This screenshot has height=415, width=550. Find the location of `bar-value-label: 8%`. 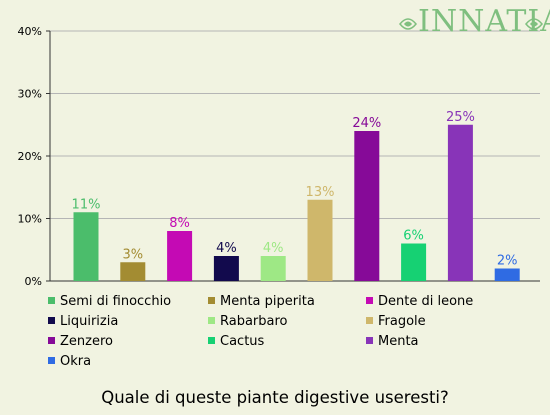

bar-value-label: 8% is located at coordinates (179, 223).